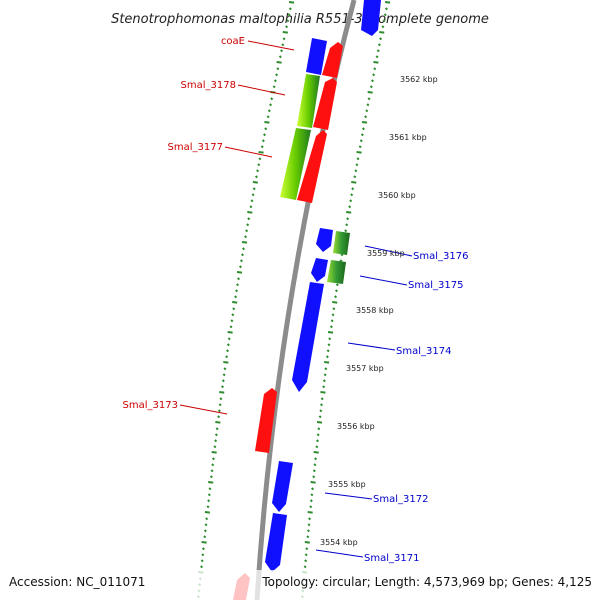 The width and height of the screenshot is (600, 600). Describe the element at coordinates (365, 368) in the screenshot. I see `tick-label: 3557 kbp` at that location.